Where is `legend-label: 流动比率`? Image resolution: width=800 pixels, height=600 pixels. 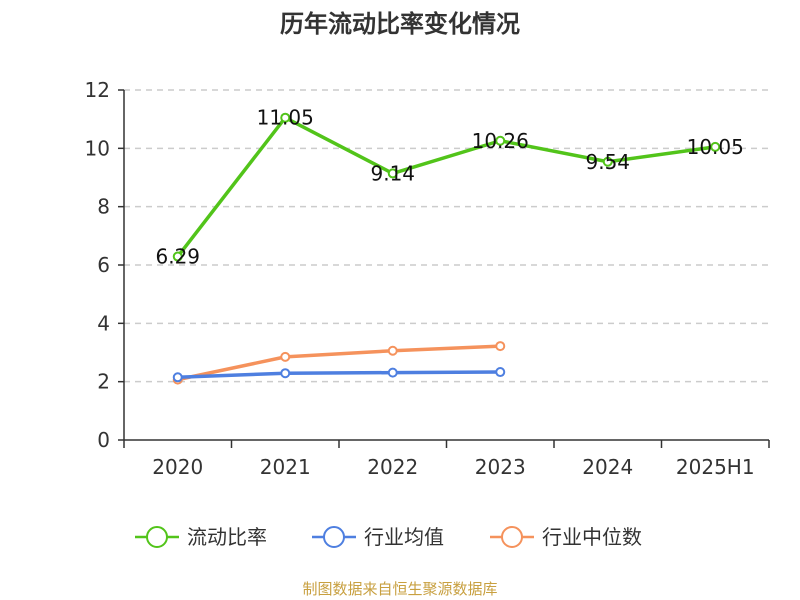 legend-label: 流动比率 is located at coordinates (227, 537).